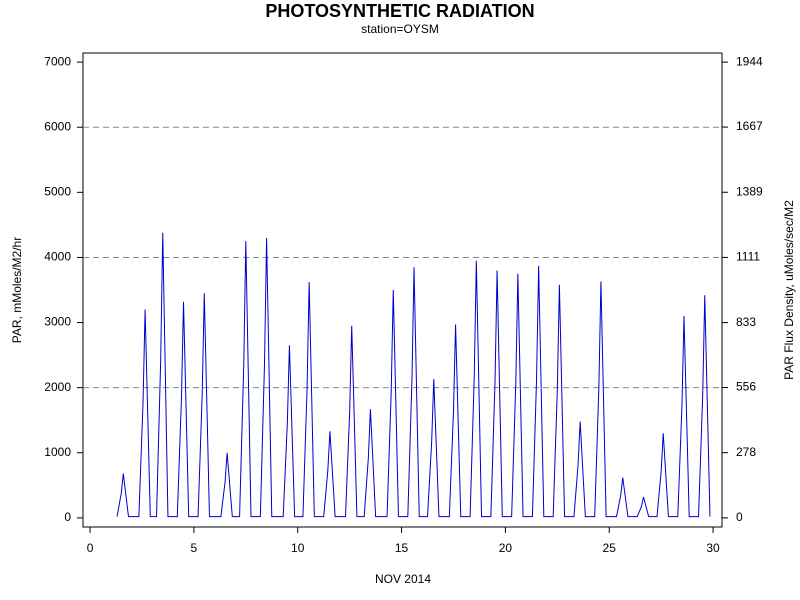 This screenshot has width=800, height=600. What do you see at coordinates (400, 29) in the screenshot?
I see `chart-subtitle: station=OYSM` at bounding box center [400, 29].